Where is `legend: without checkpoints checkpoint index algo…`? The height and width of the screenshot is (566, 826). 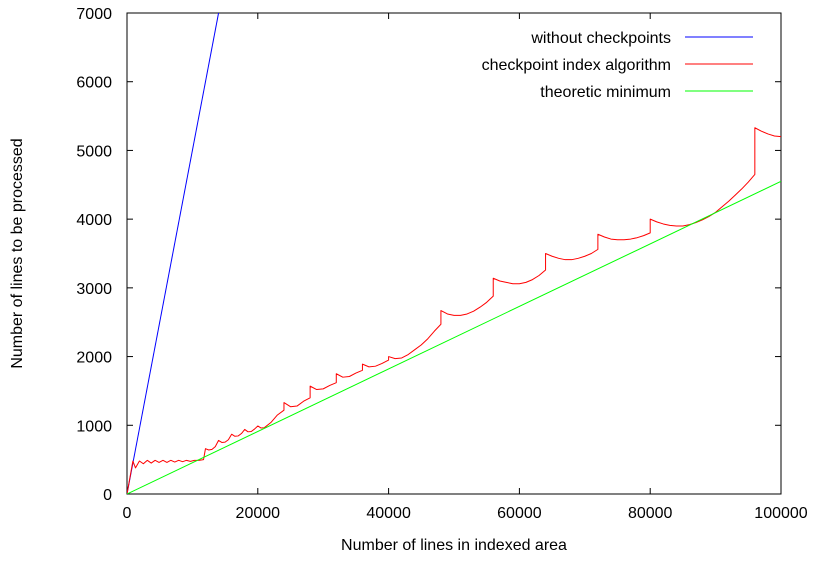 legend: without checkpoints checkpoint index algo… is located at coordinates (617, 65).